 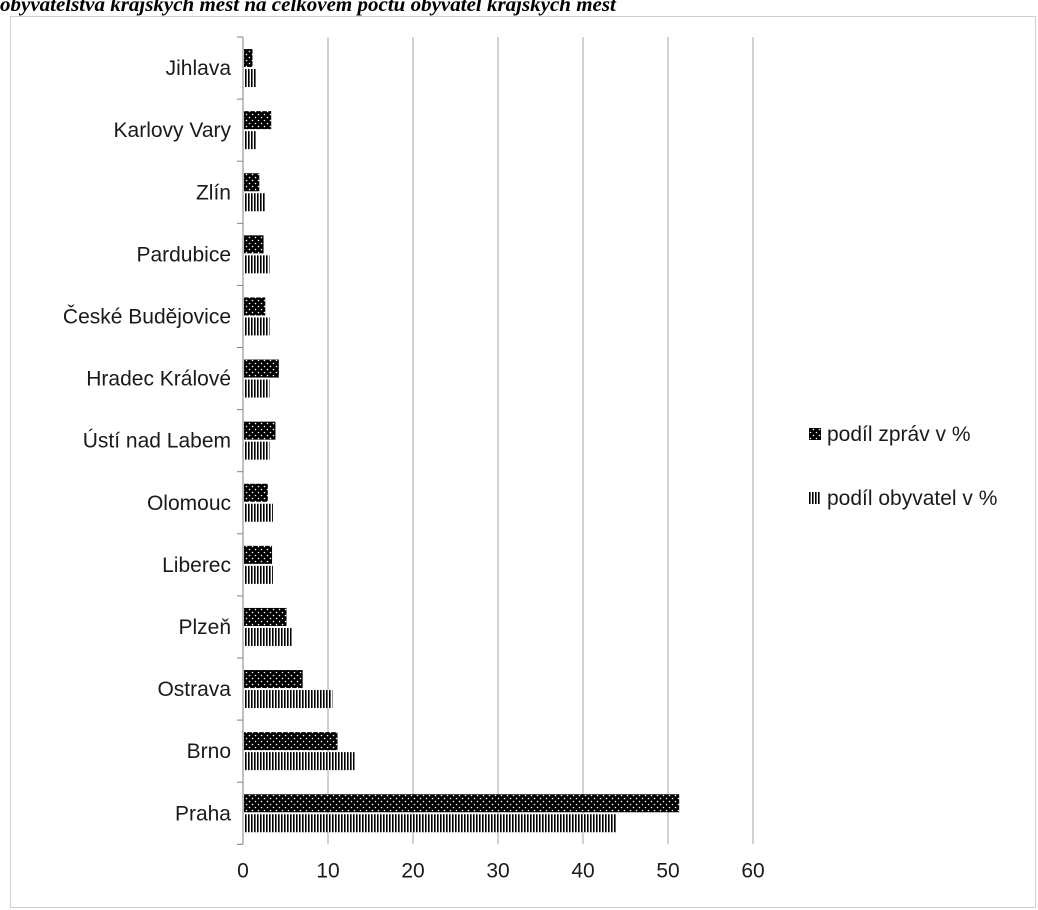 What do you see at coordinates (667, 870) in the screenshot?
I see `x-tick-label: 50` at bounding box center [667, 870].